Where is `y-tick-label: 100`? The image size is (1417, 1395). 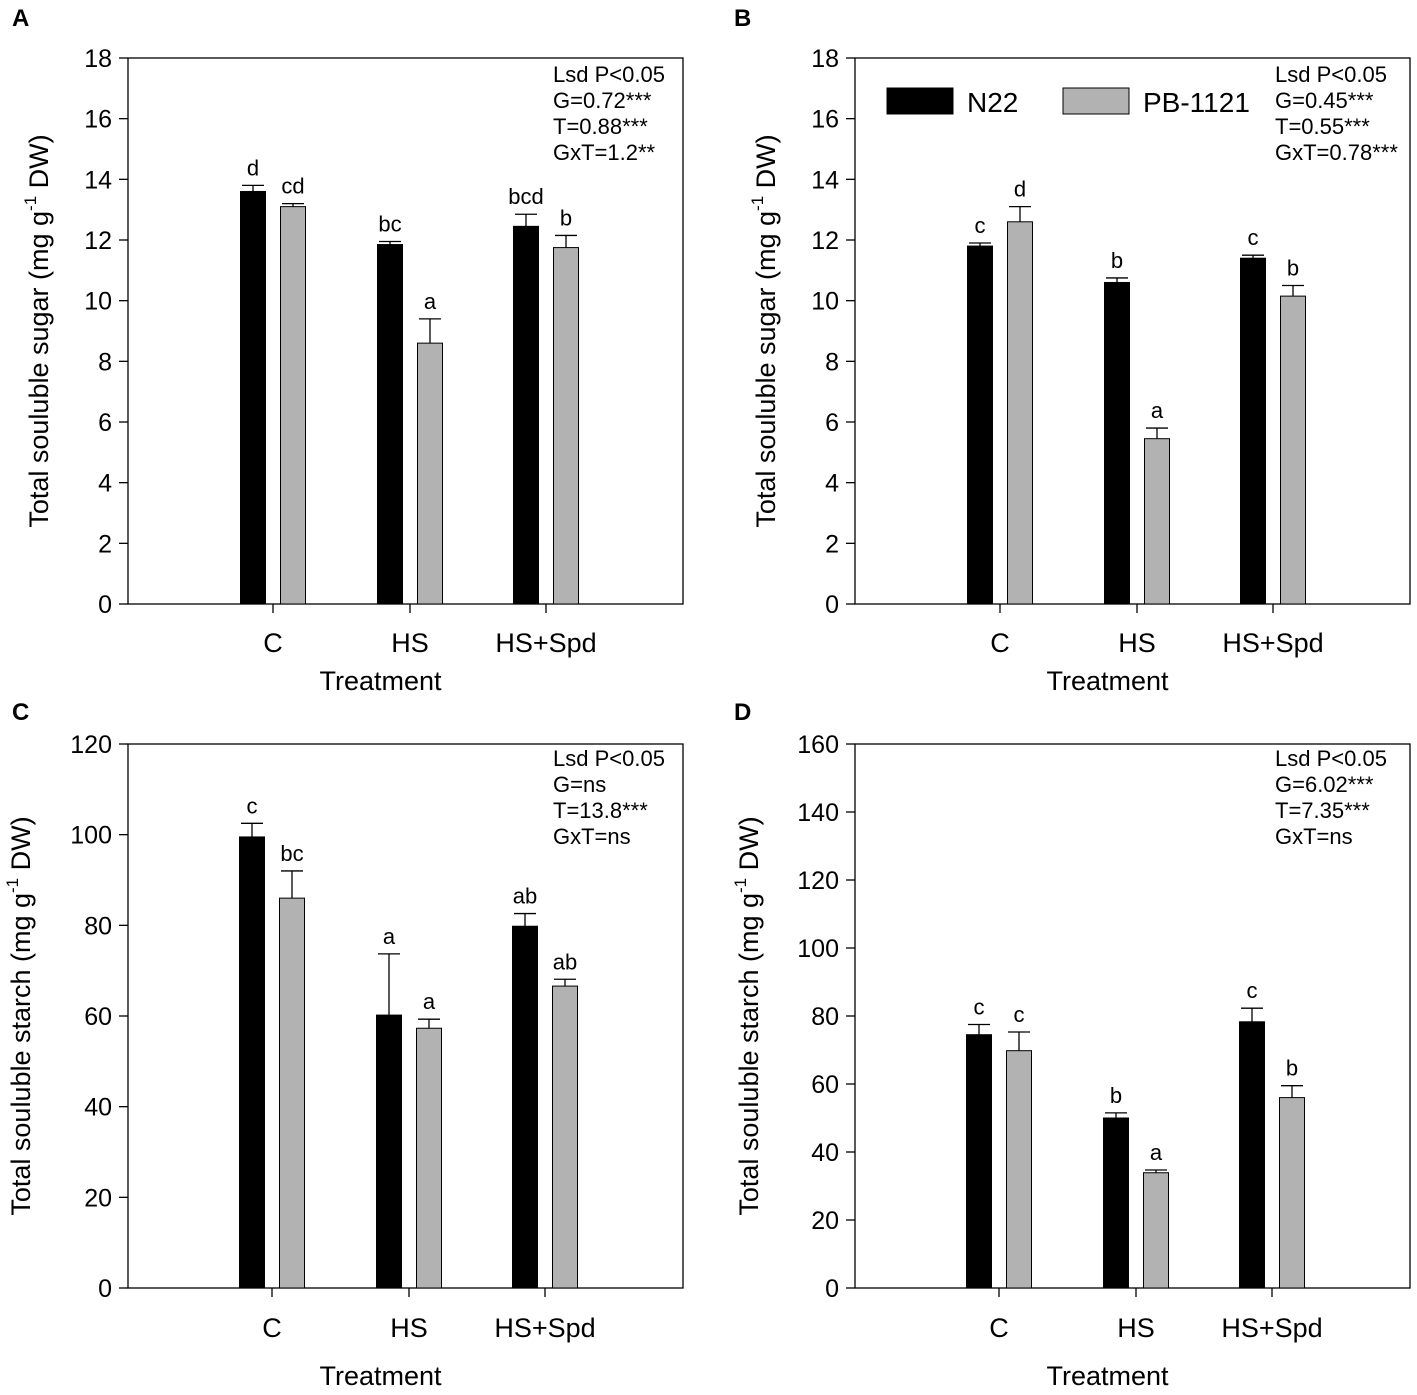 y-tick-label: 100 is located at coordinates (818, 949).